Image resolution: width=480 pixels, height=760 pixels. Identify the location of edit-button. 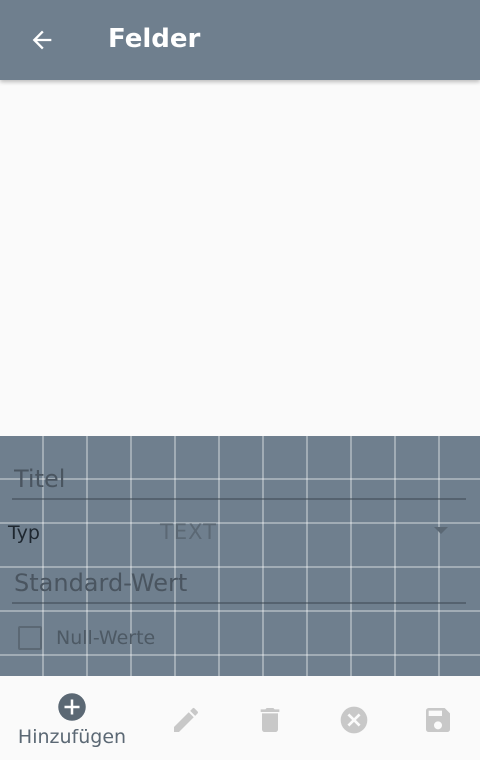
(186, 720).